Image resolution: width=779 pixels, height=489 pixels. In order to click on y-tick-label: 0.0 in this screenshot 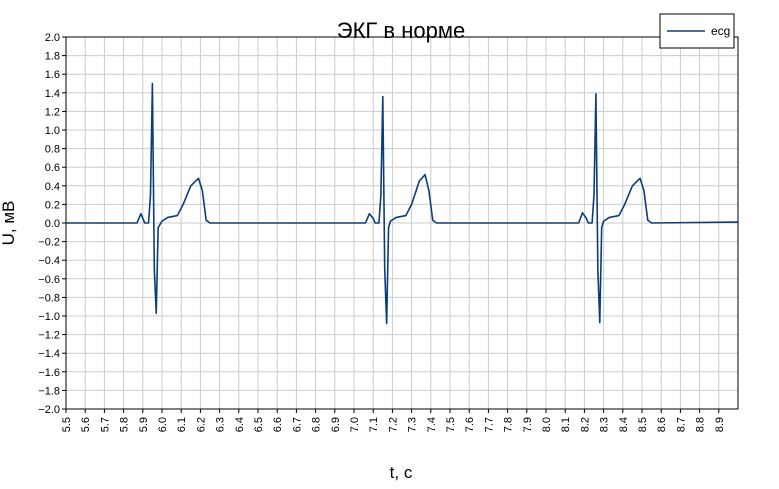, I will do `click(52, 224)`.